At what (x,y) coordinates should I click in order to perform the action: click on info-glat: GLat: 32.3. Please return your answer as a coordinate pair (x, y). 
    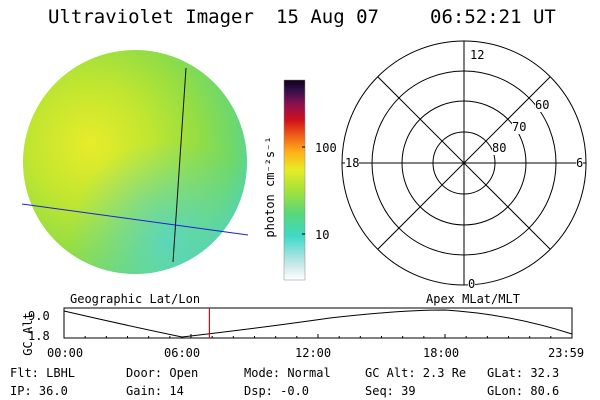
    Looking at the image, I should click on (523, 373).